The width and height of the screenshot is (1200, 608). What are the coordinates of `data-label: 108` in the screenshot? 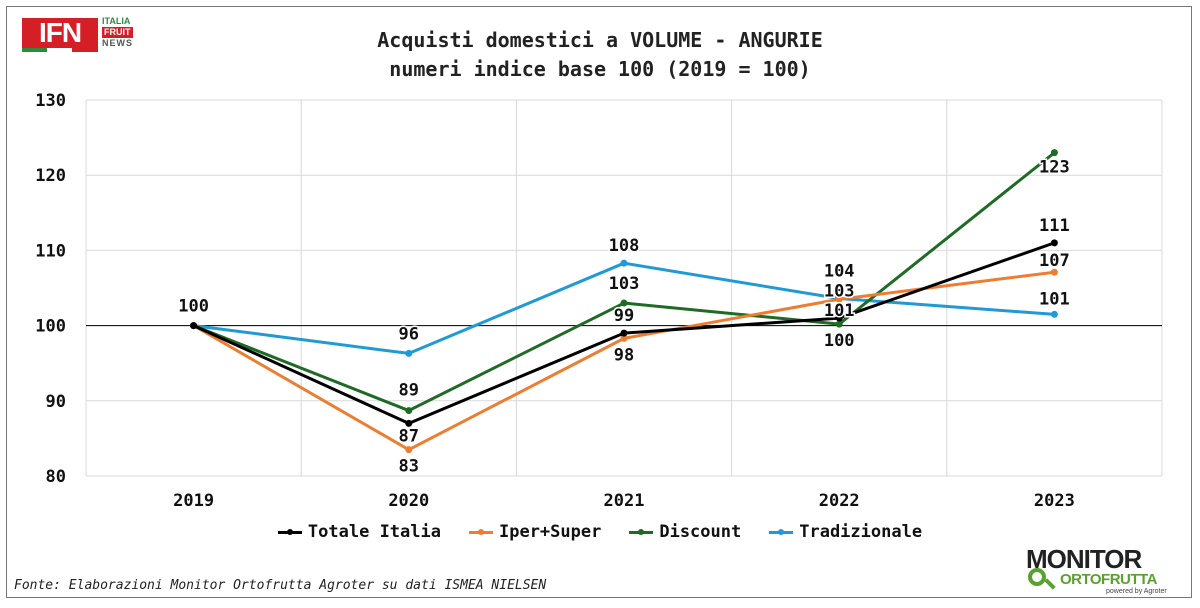 It's located at (624, 246).